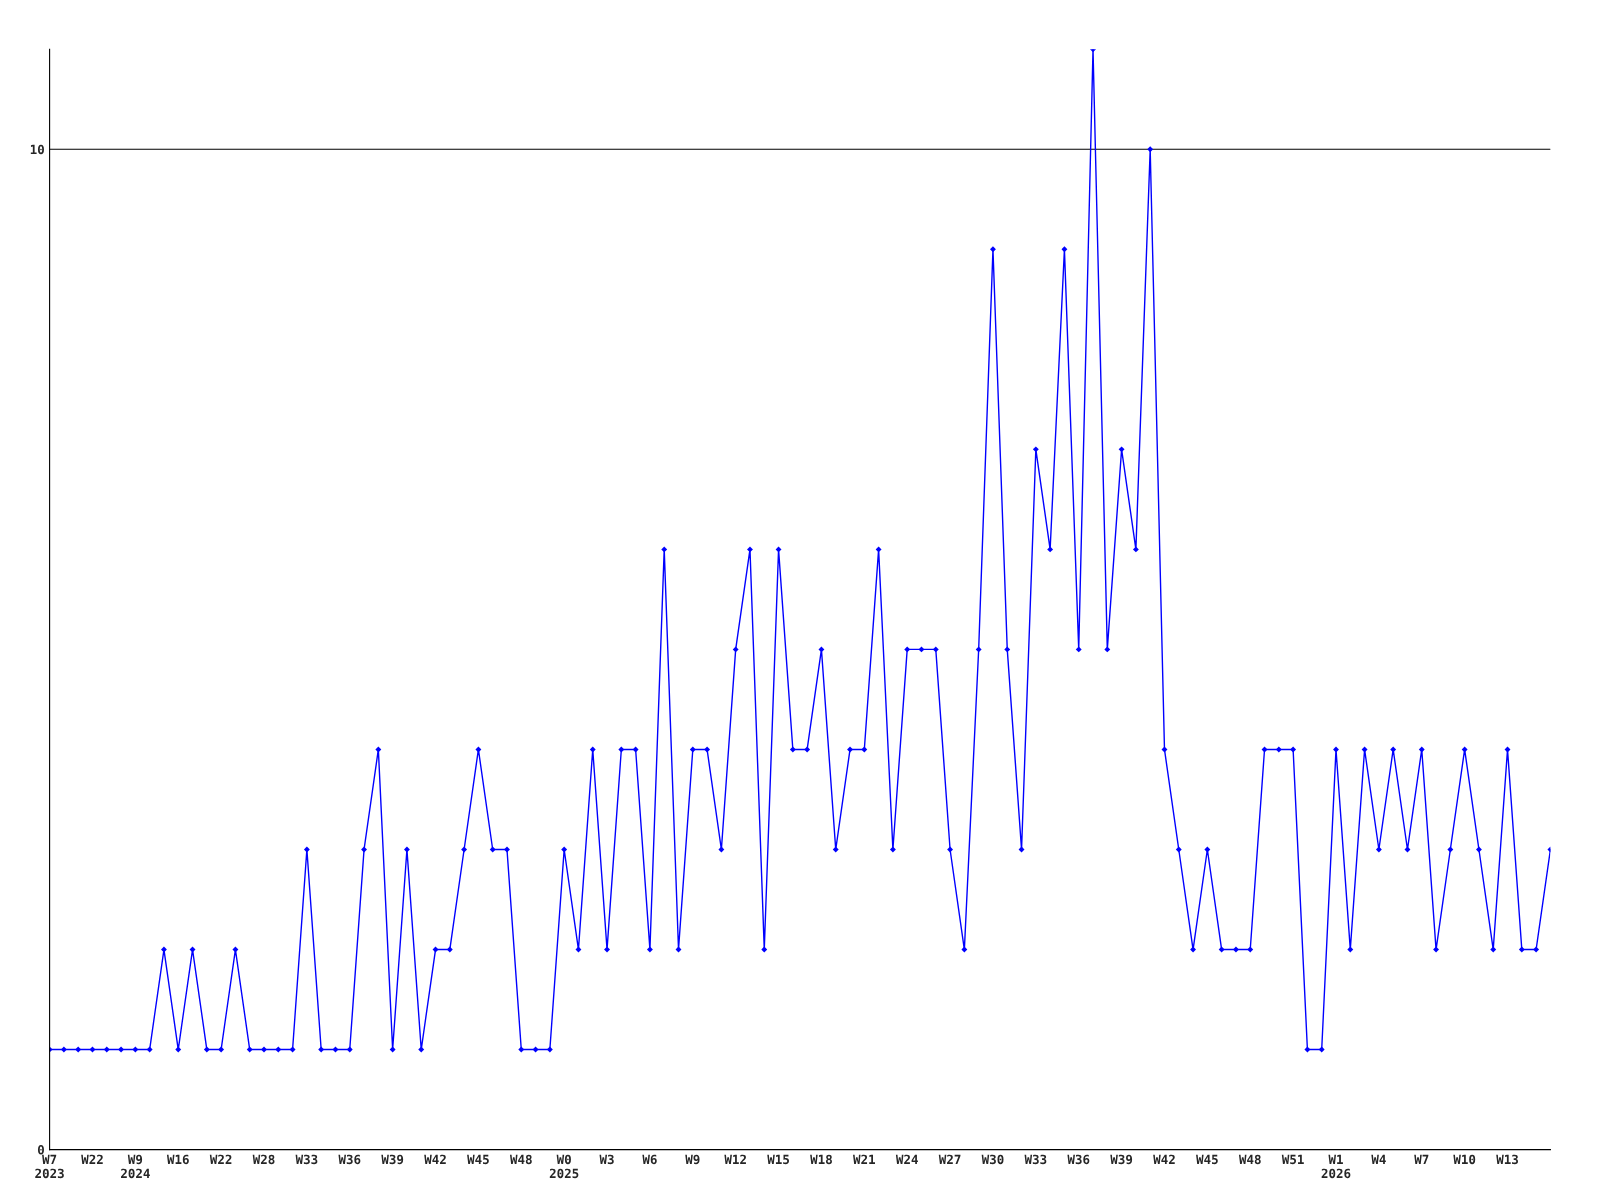 Image resolution: width=1600 pixels, height=1200 pixels. Describe the element at coordinates (177, 1159) in the screenshot. I see `x-tick-label: W16` at that location.